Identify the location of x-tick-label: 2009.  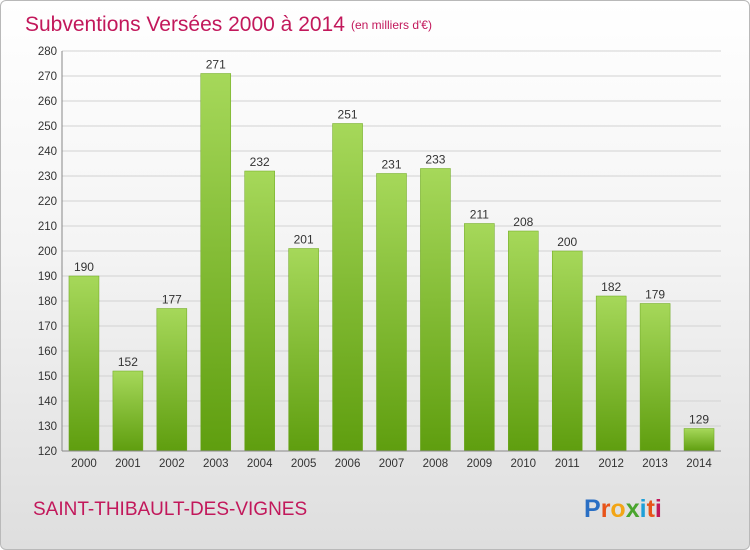
(480, 464).